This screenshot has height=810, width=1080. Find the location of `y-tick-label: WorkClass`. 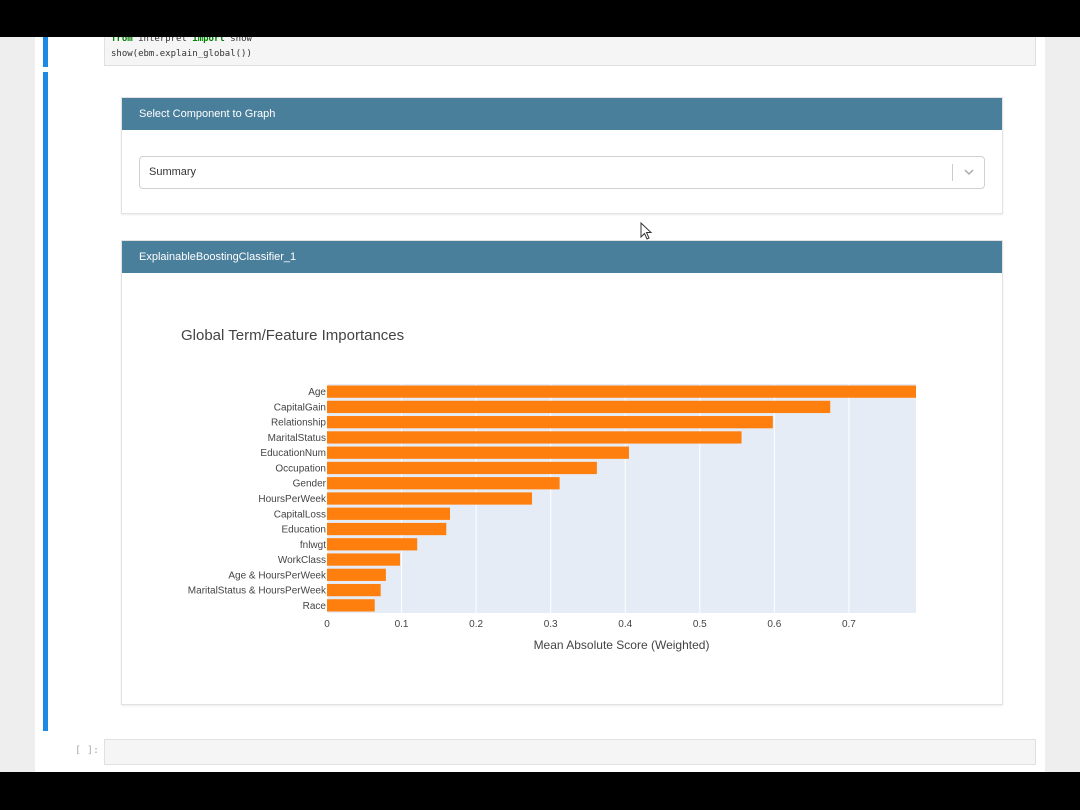

y-tick-label: WorkClass is located at coordinates (302, 560).